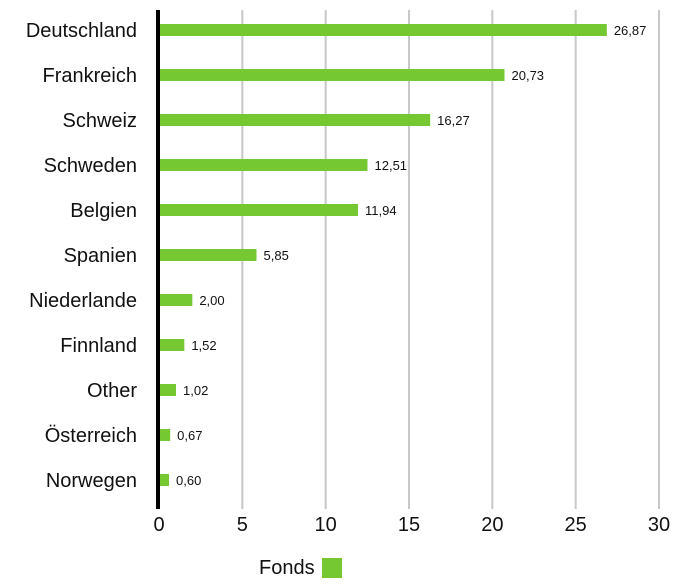 This screenshot has height=585, width=674. What do you see at coordinates (630, 30) in the screenshot?
I see `bar-value-label: 26,87` at bounding box center [630, 30].